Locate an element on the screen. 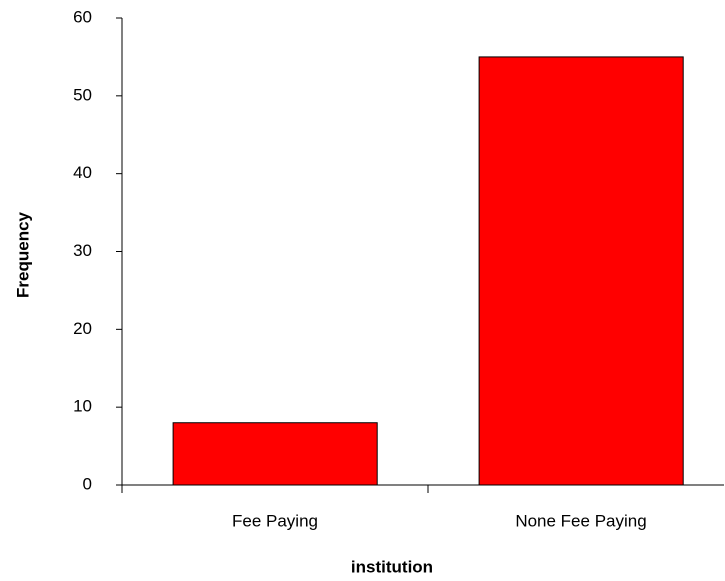  x-tick-label: None Fee Paying is located at coordinates (580, 520).